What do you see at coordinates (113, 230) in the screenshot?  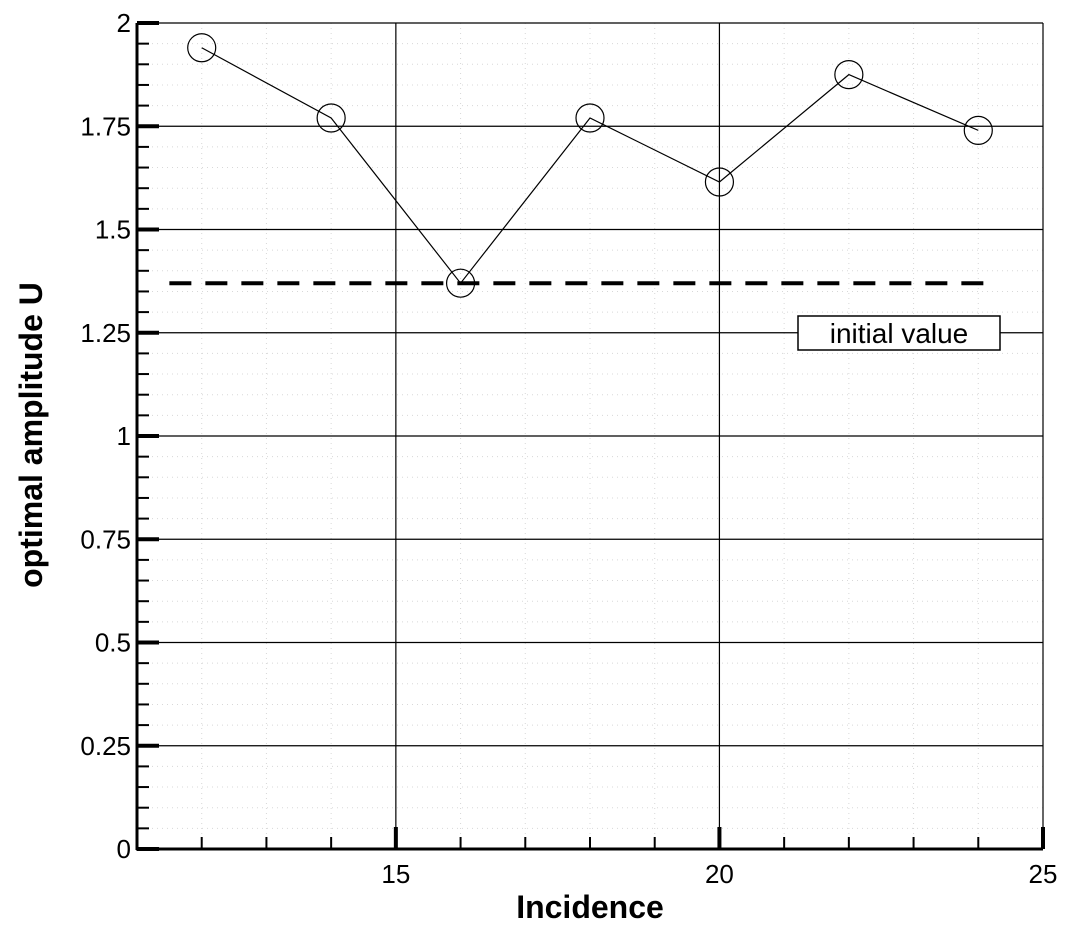 I see `y-tick-label: 1.5` at bounding box center [113, 230].